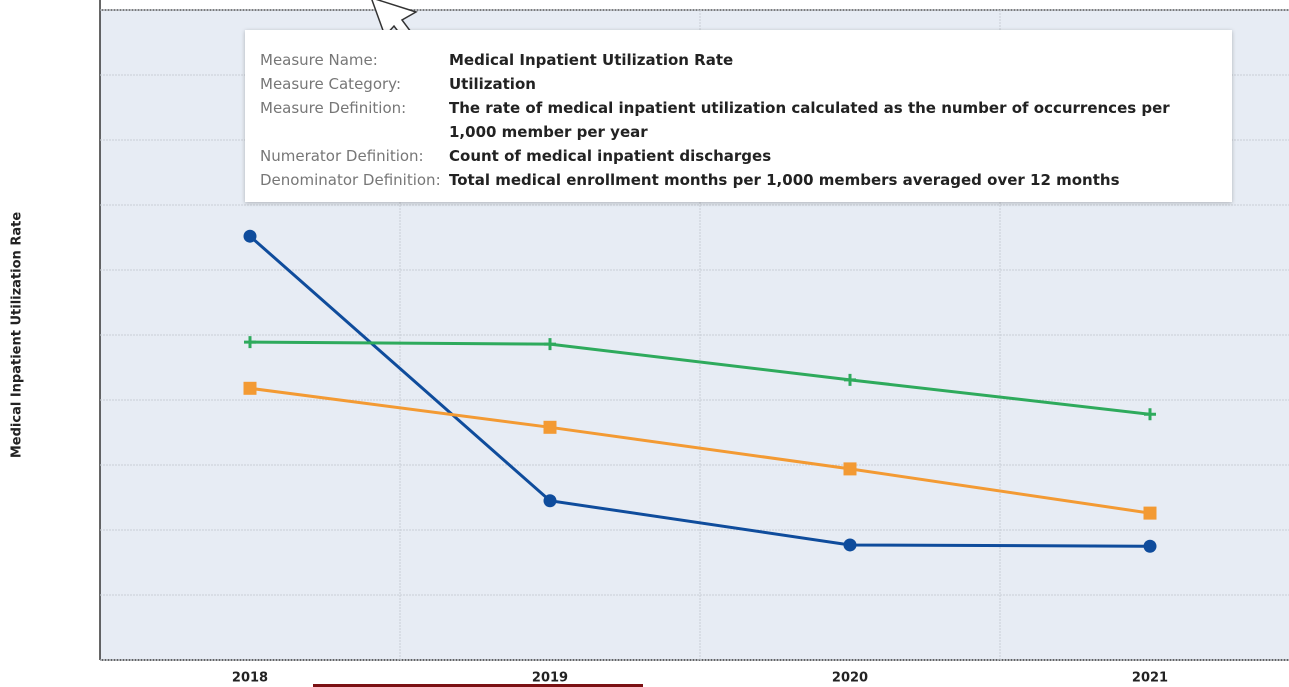  Describe the element at coordinates (478, 685) in the screenshot. I see `tab-indicator` at that location.